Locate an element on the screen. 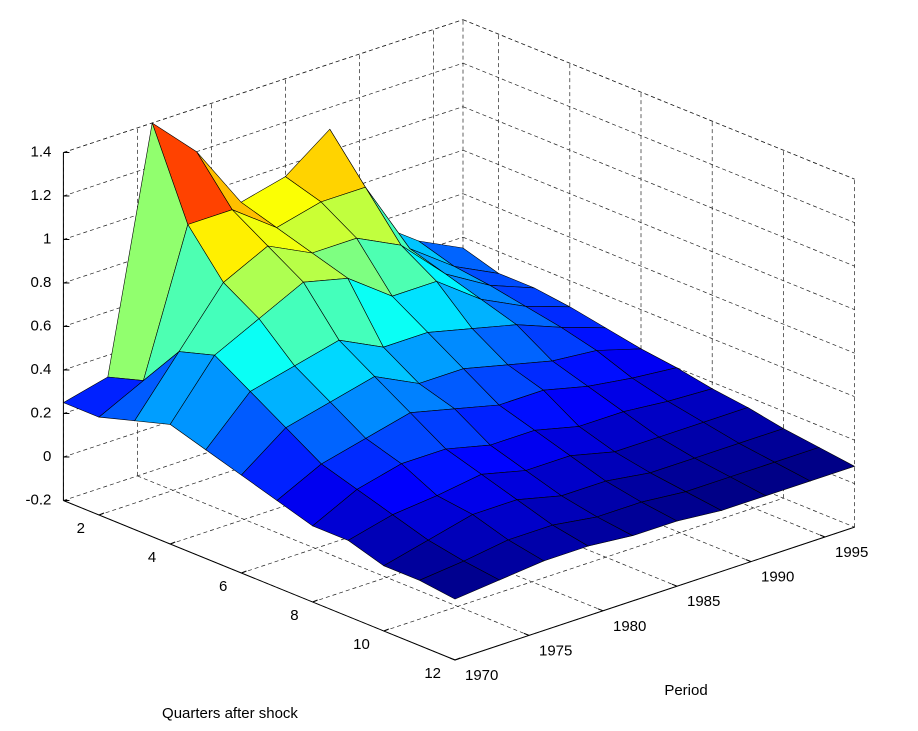 The height and width of the screenshot is (731, 918). z-tick-label: 1.2 is located at coordinates (41, 195).